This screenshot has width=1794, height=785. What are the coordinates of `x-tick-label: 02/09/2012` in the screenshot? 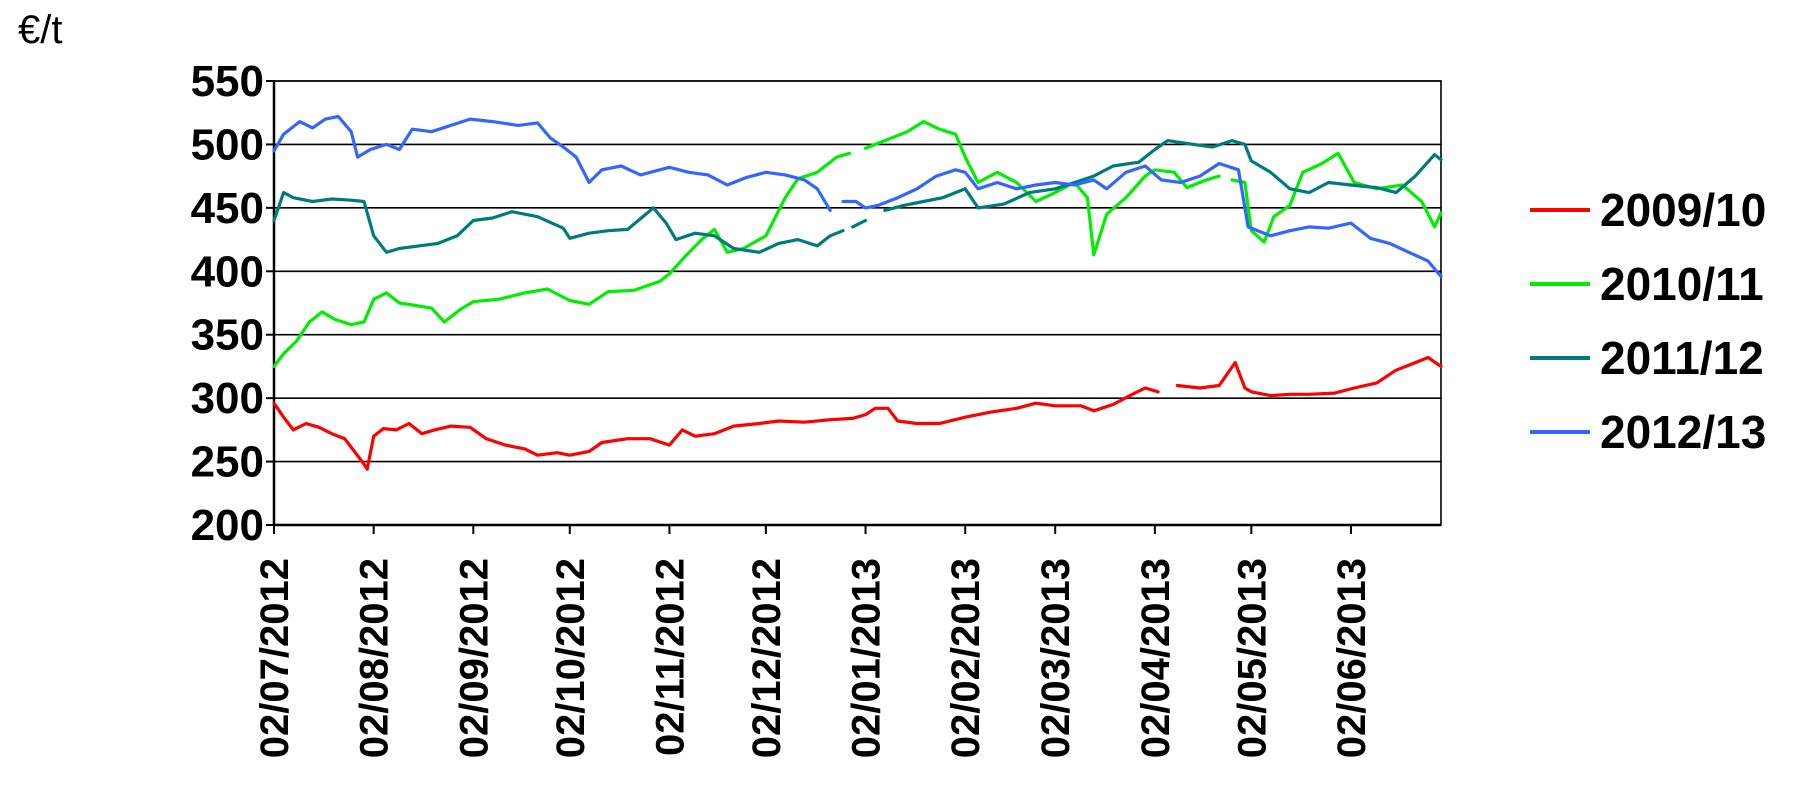 It's located at (474, 658).